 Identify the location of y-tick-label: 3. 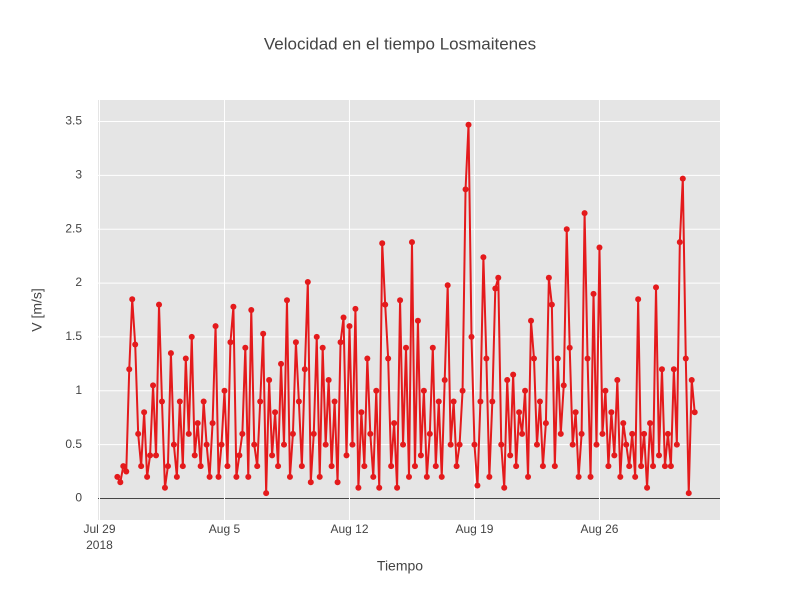
(78, 175).